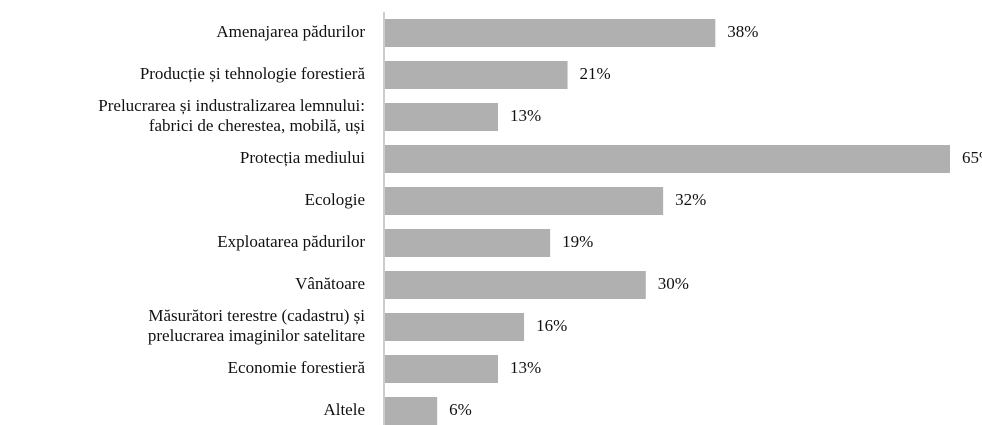 The image size is (982, 425). Describe the element at coordinates (972, 157) in the screenshot. I see `value-label: 65%` at that location.